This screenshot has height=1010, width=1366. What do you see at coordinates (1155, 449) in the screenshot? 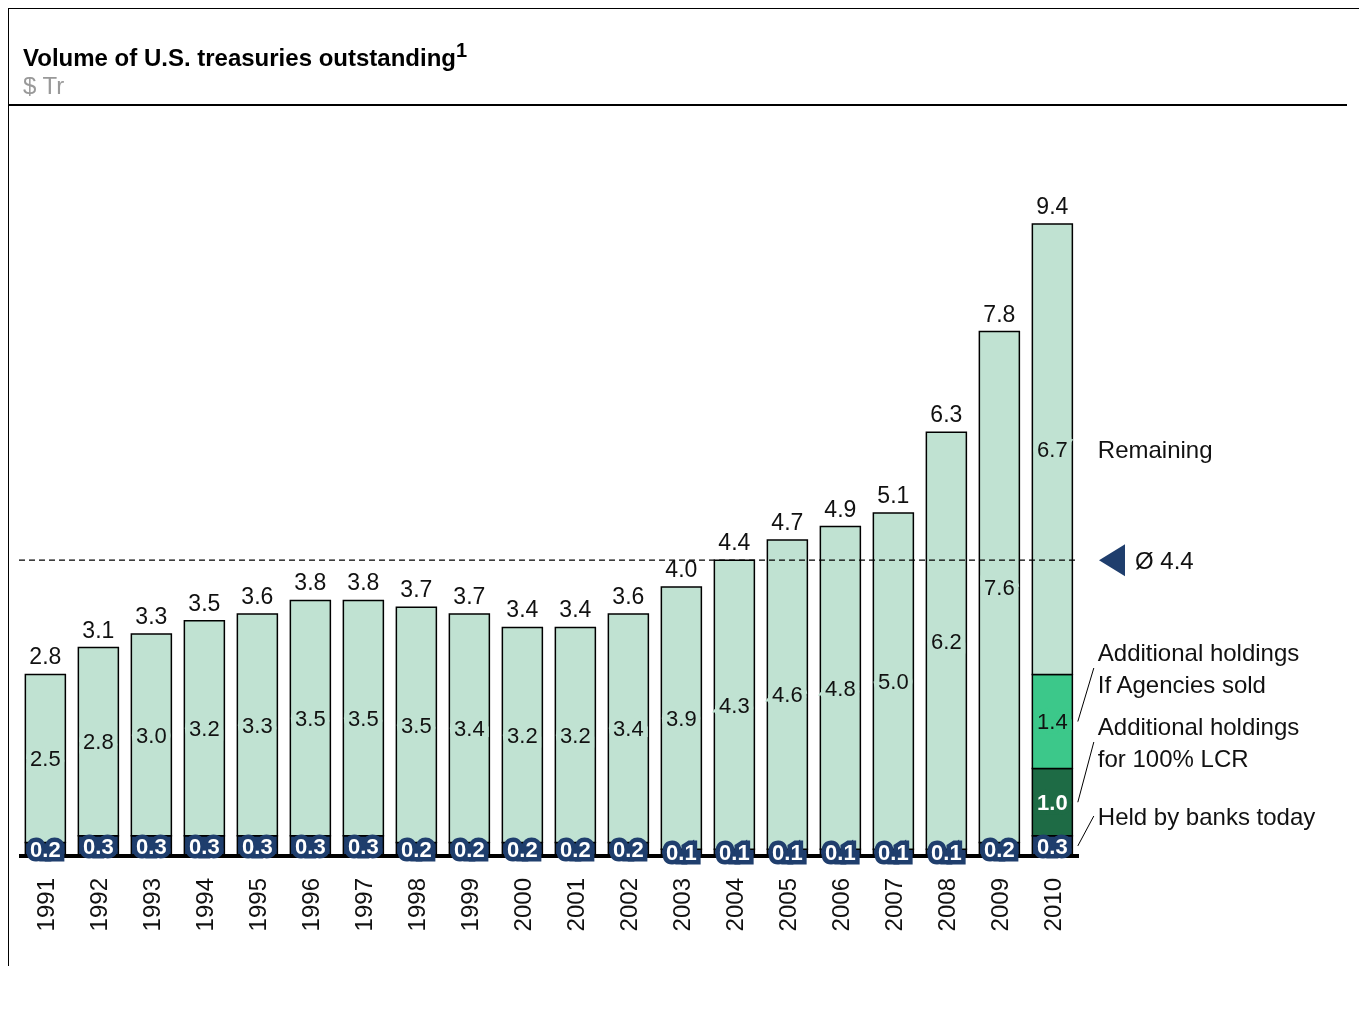
I see `series-label: Remaining` at bounding box center [1155, 449].